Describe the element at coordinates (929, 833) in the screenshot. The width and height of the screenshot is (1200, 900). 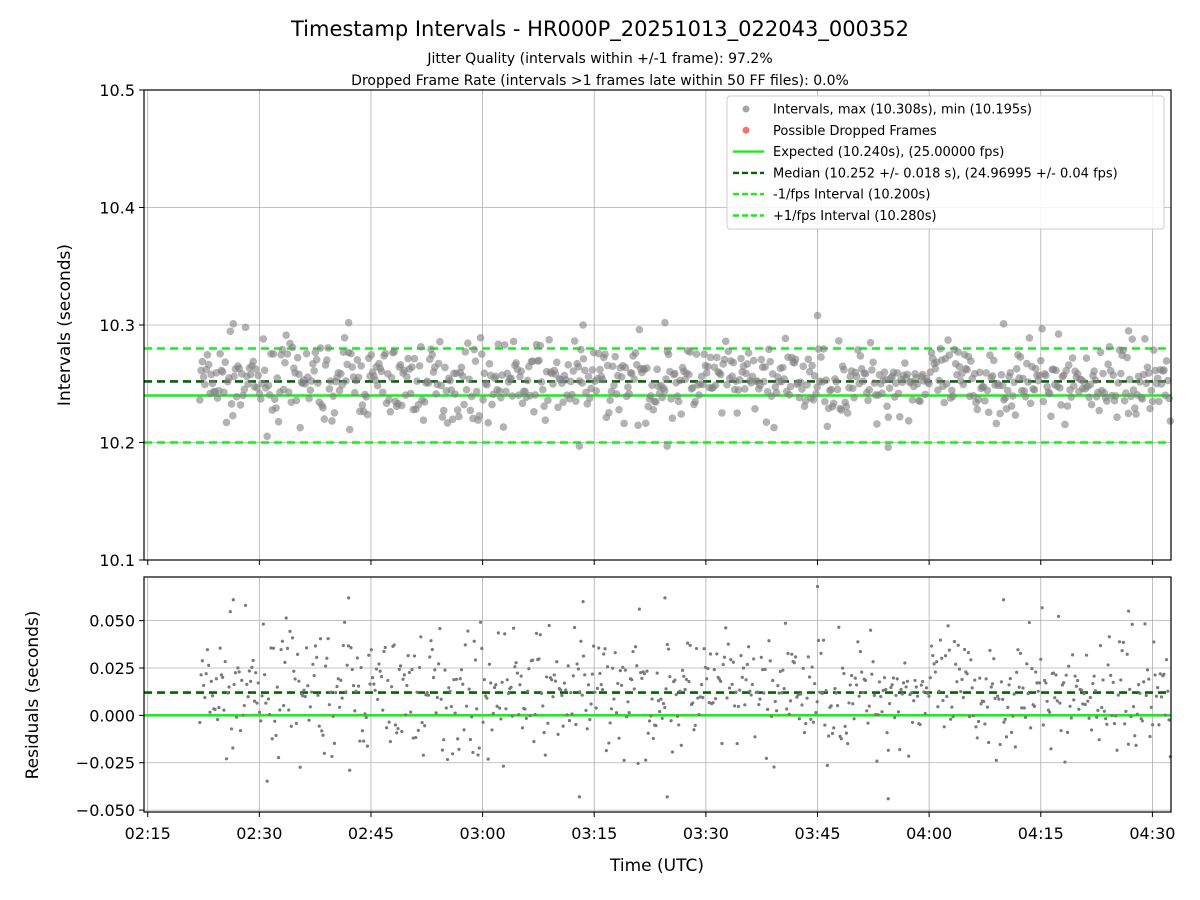
I see `x-tick-label-7: 04:00` at that location.